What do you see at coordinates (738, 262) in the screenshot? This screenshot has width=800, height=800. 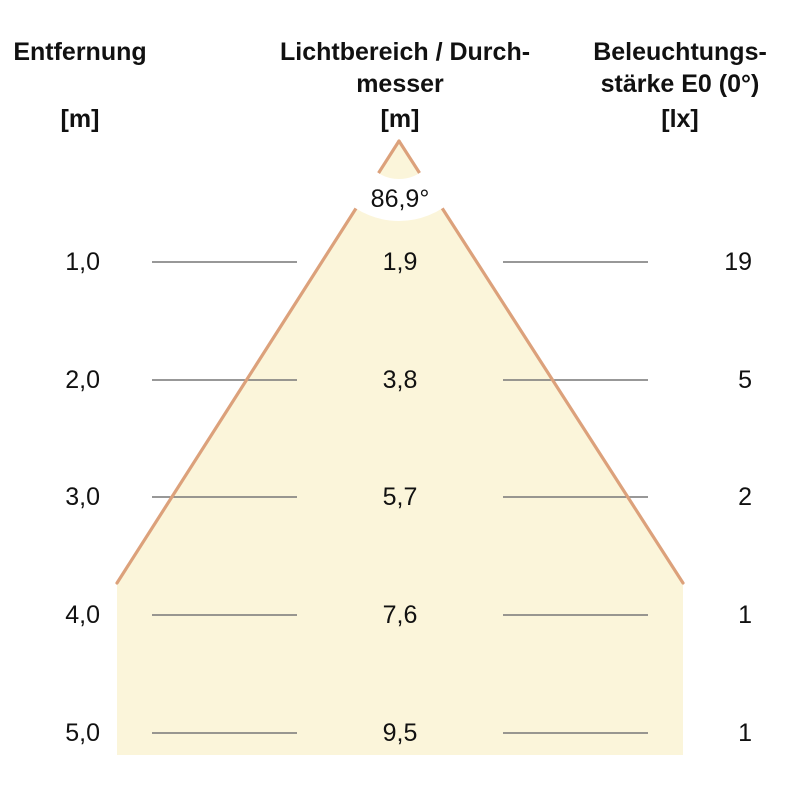 I see `illuminance-value-1: 19` at bounding box center [738, 262].